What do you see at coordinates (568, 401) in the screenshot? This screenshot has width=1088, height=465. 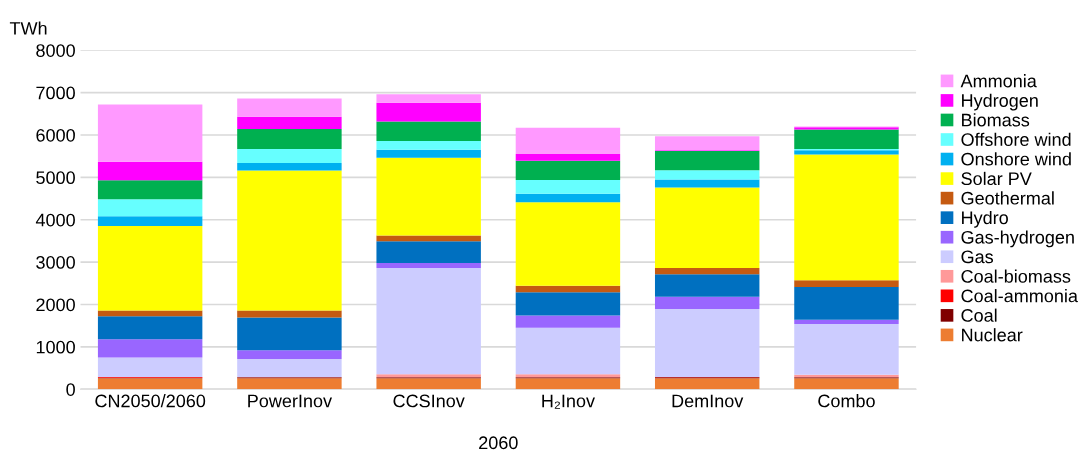 I see `x-tick-label: H₂Inov` at bounding box center [568, 401].